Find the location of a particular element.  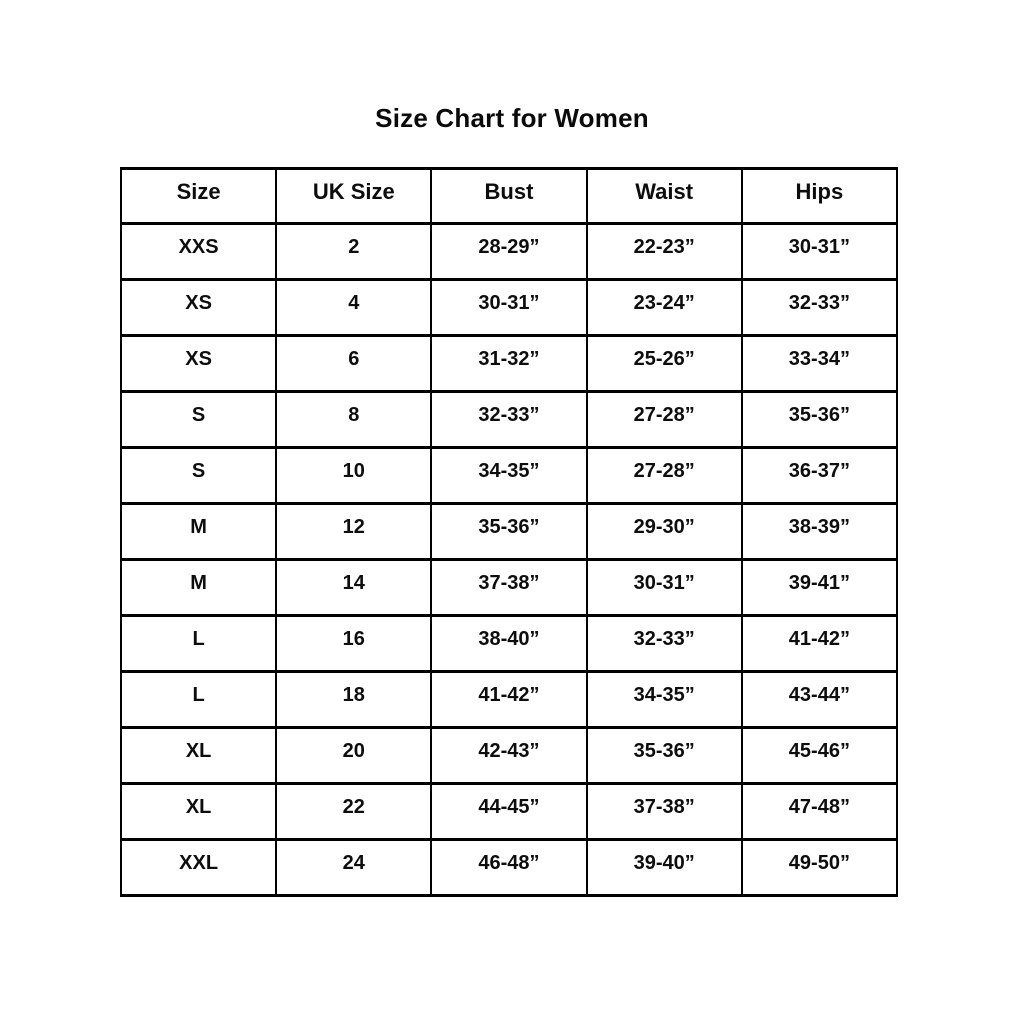

table-cell-uk-size: 6 is located at coordinates (354, 363).